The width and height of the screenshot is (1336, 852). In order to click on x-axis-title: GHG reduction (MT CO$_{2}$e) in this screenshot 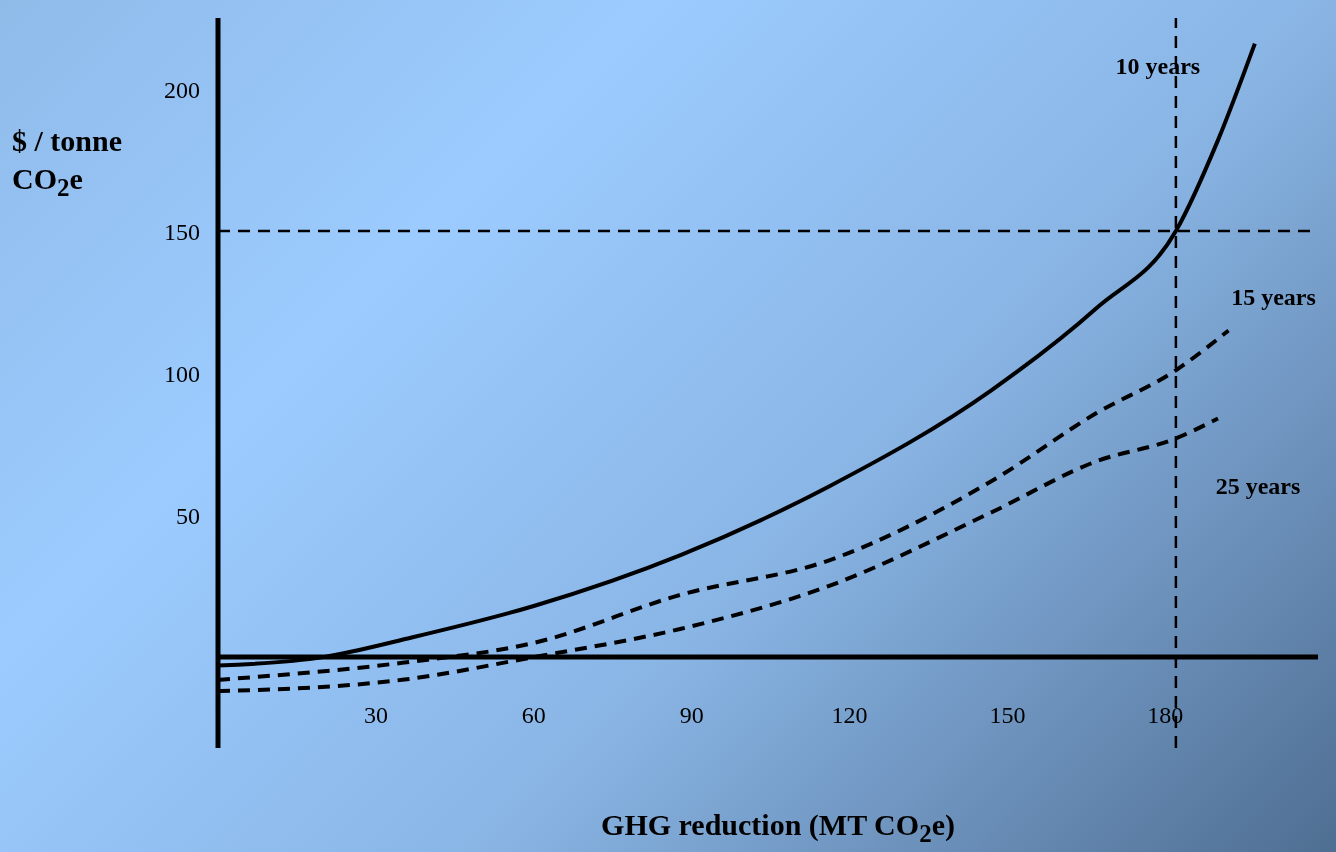, I will do `click(778, 828)`.